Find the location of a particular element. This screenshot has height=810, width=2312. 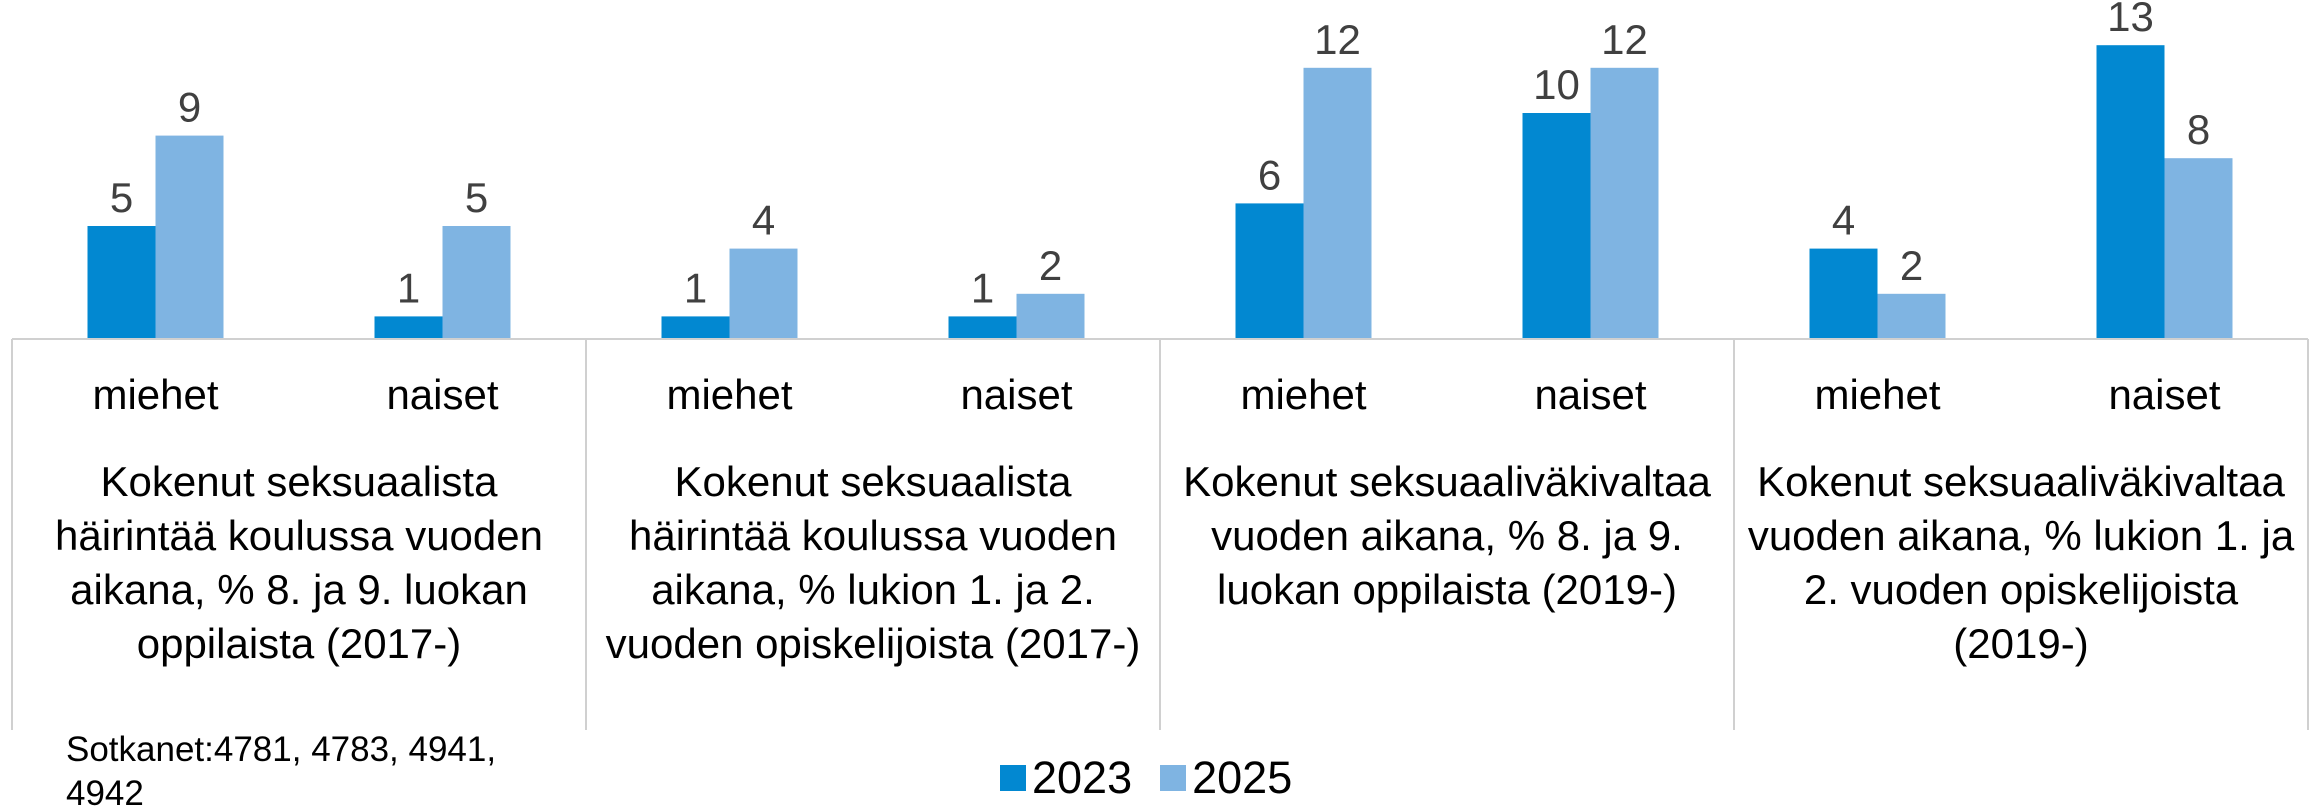

legend-label: 2023 is located at coordinates (1082, 777).